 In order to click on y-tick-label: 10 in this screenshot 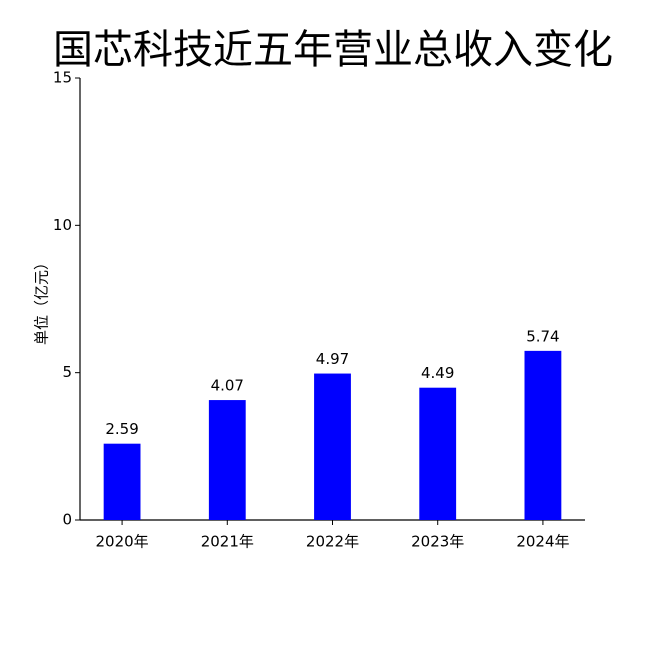, I will do `click(62, 225)`.